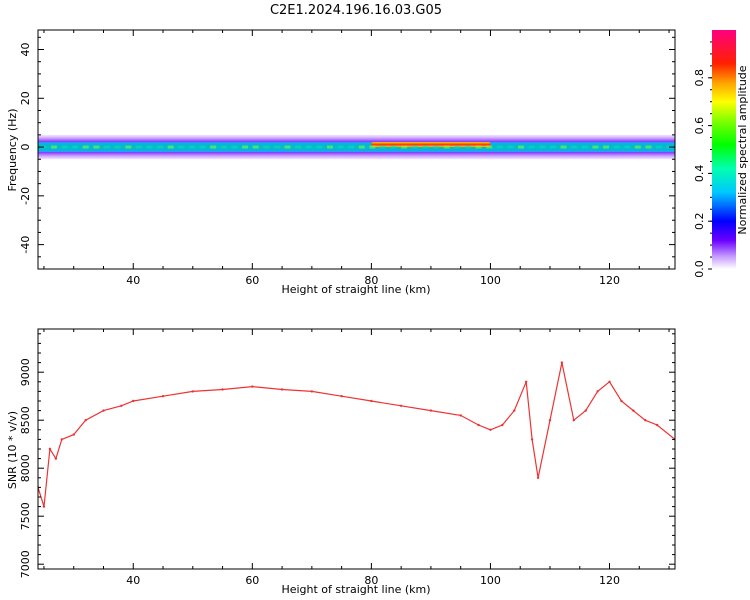 This screenshot has width=750, height=600. Describe the element at coordinates (742, 149) in the screenshot. I see `colorbar-label: Normalized spectral amplitude` at that location.